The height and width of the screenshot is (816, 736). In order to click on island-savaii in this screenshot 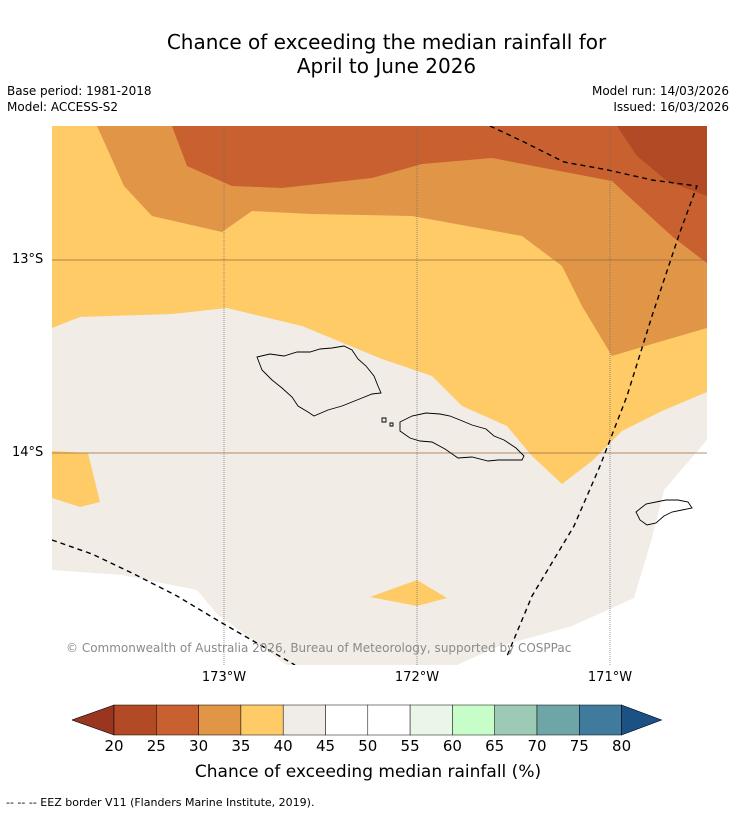, I will do `click(319, 381)`.